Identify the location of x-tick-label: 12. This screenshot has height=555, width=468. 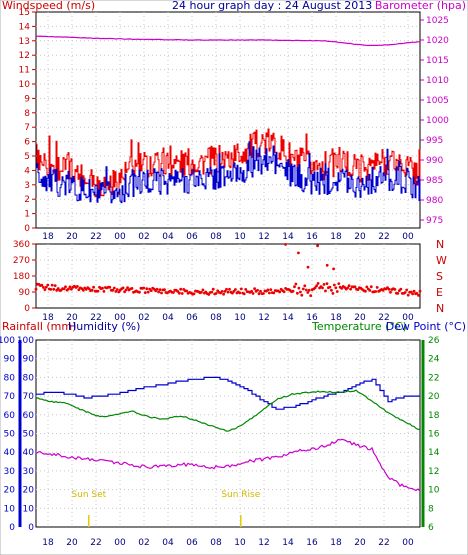
(263, 543).